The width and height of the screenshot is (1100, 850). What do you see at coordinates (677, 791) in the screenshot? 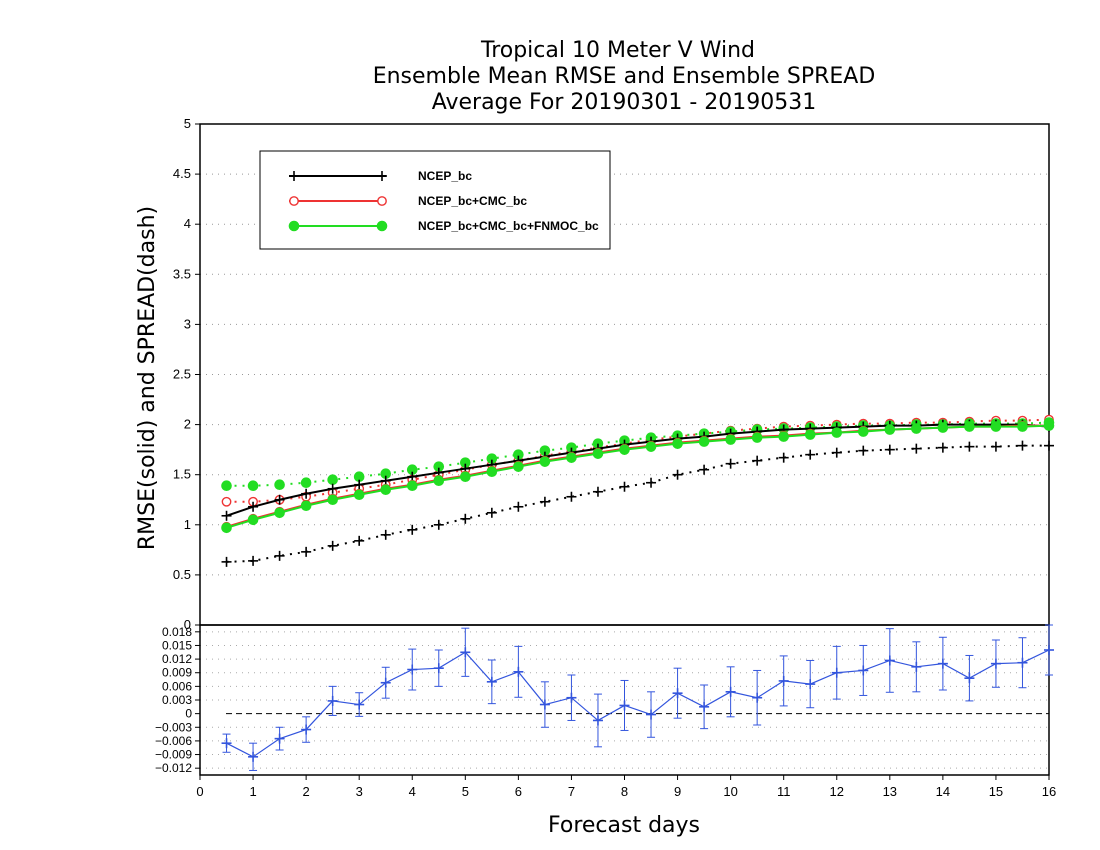
I see `x-tick-label: 9` at bounding box center [677, 791].